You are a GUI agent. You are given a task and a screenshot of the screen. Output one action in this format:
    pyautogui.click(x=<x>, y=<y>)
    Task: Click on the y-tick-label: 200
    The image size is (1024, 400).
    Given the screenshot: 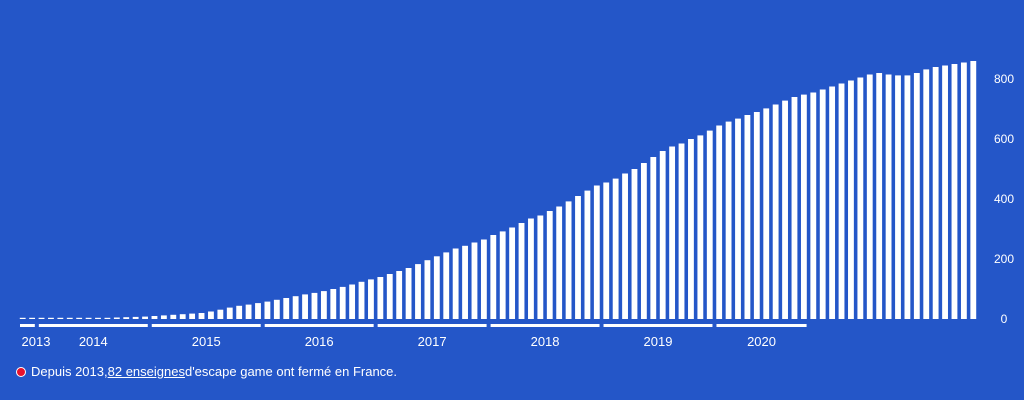 What is the action you would take?
    pyautogui.click(x=1004, y=259)
    